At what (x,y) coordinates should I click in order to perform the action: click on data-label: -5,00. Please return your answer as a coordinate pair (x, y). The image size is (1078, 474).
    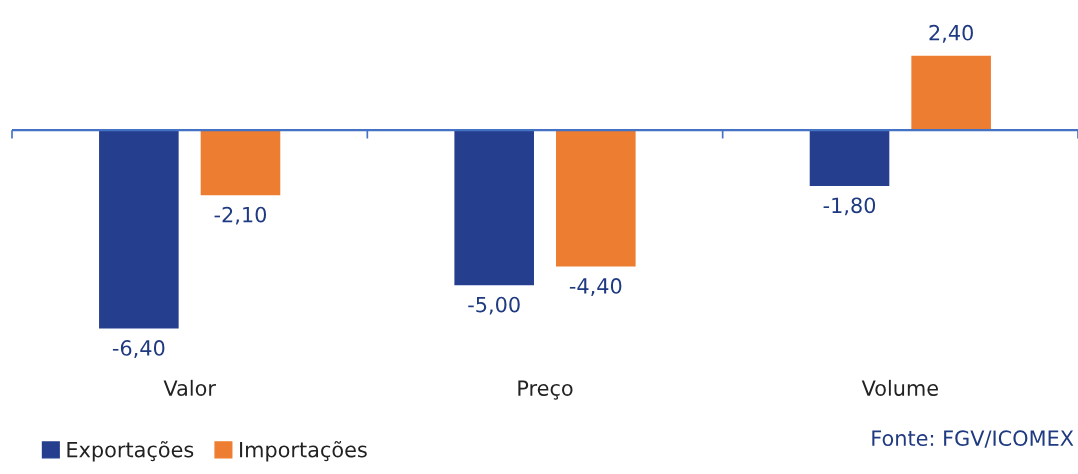
    Looking at the image, I should click on (494, 305).